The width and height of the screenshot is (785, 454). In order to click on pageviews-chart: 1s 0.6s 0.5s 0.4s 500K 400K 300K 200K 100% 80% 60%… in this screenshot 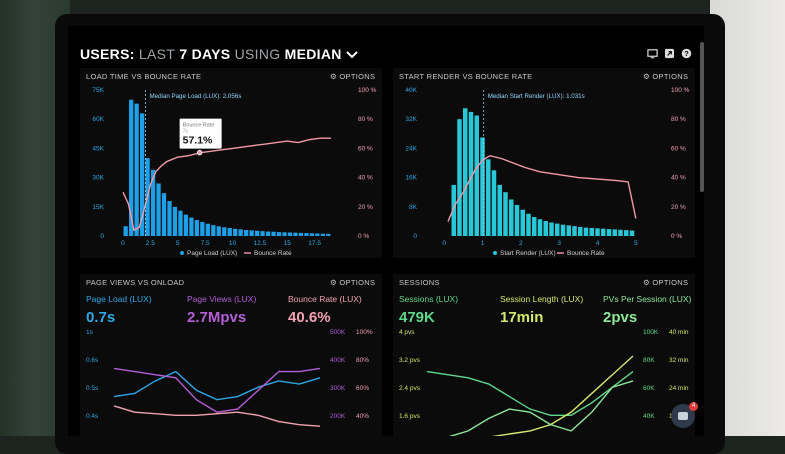, I will do `click(229, 378)`.